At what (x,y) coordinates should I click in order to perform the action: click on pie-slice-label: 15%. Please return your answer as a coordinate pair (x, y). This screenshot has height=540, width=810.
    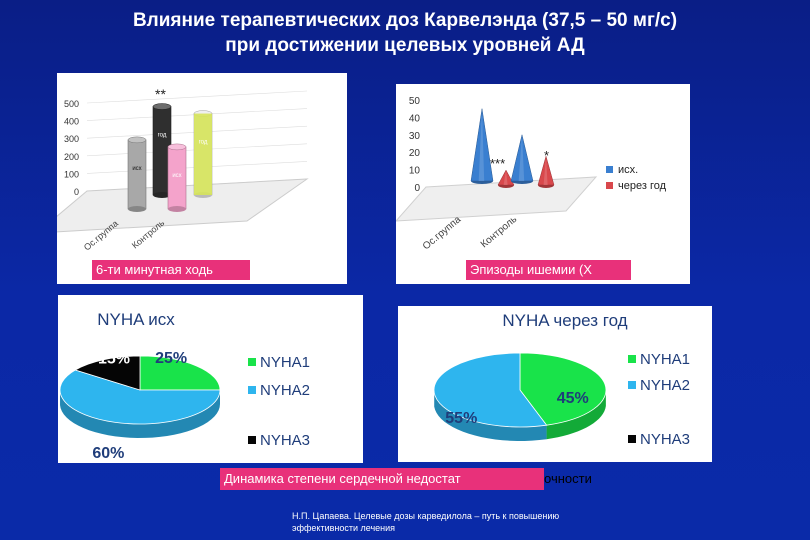
    Looking at the image, I should click on (114, 358).